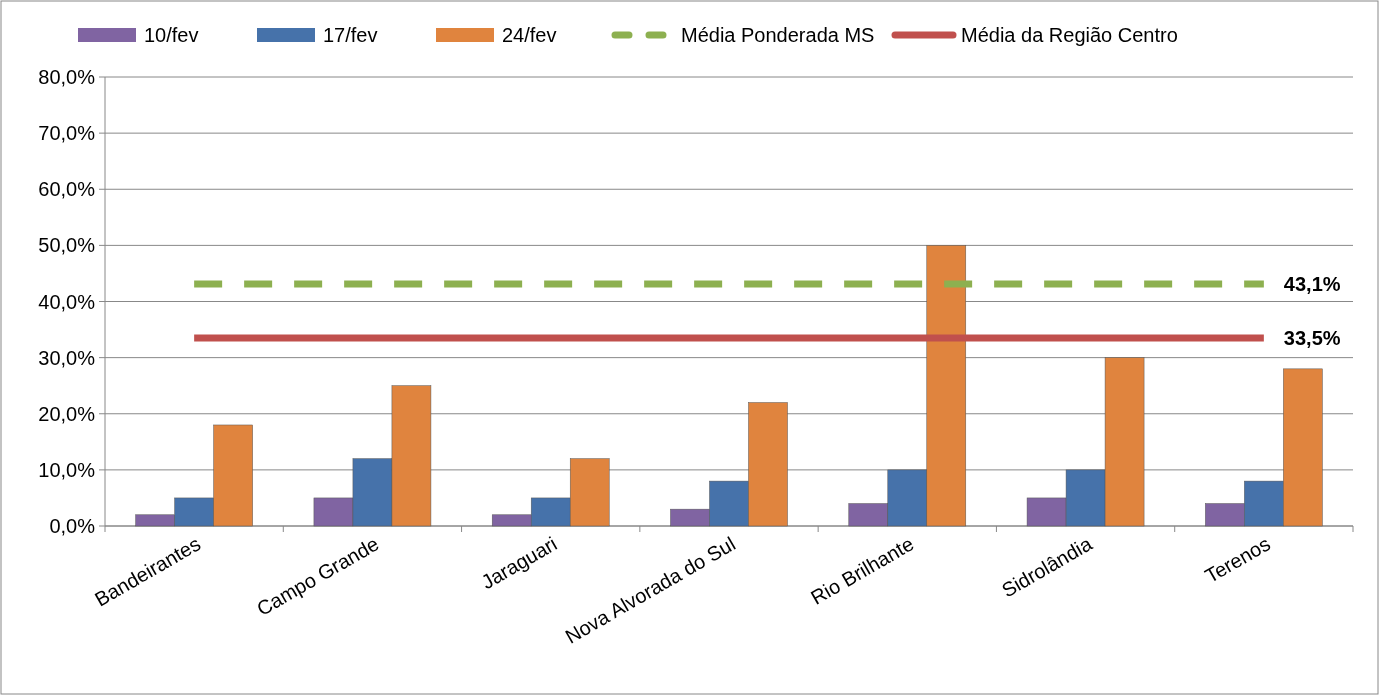  What do you see at coordinates (67, 245) in the screenshot?
I see `y-tick-label: 50,0%` at bounding box center [67, 245].